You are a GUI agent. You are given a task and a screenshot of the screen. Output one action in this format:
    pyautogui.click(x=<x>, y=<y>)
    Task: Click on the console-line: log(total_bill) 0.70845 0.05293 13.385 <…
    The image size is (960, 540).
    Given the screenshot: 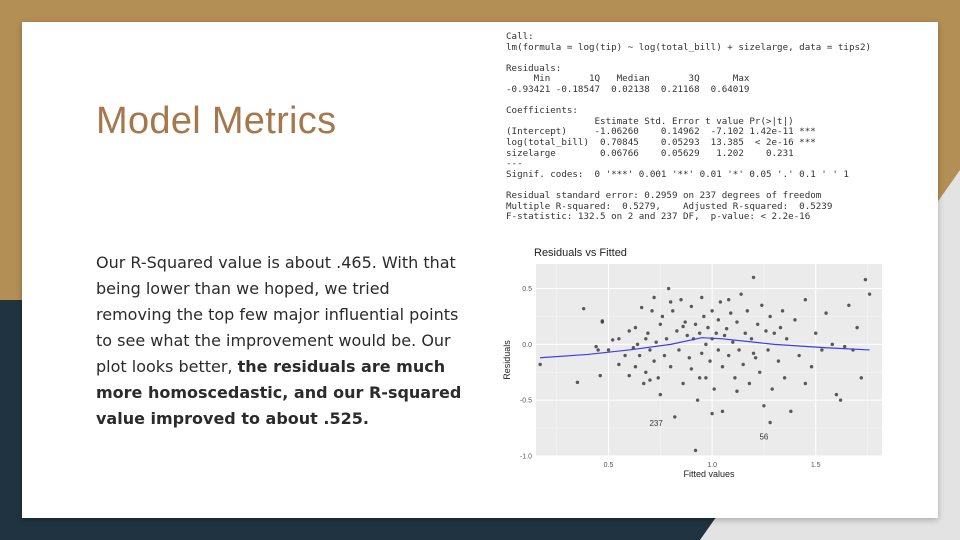 What is the action you would take?
    pyautogui.click(x=661, y=142)
    